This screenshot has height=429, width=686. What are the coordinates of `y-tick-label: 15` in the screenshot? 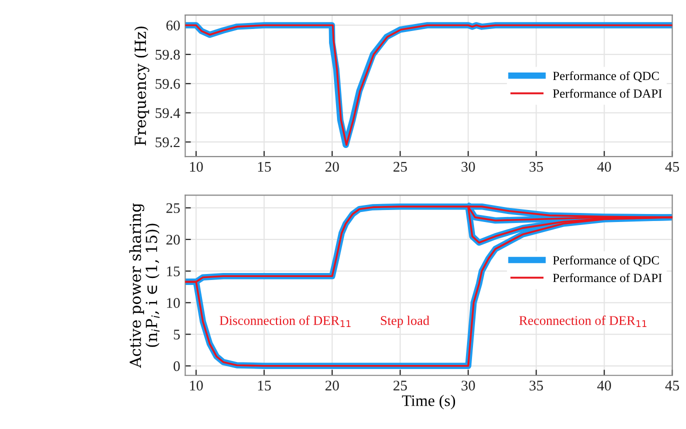 It's located at (173, 271).